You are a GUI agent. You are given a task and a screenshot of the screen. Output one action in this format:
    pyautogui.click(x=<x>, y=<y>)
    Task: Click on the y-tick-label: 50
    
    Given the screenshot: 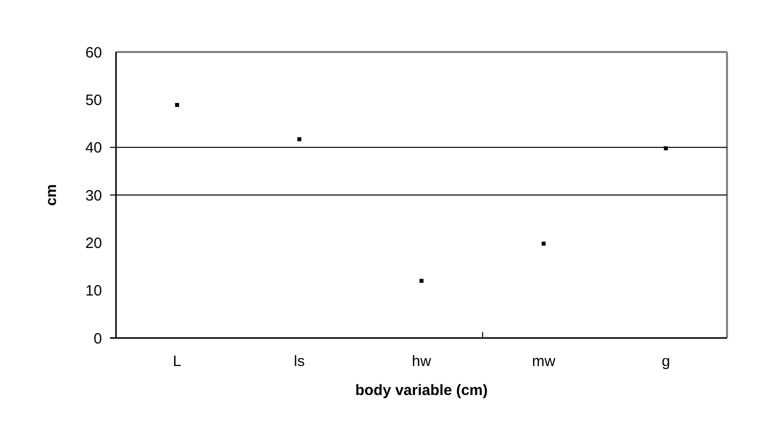 What is the action you would take?
    pyautogui.click(x=93, y=100)
    